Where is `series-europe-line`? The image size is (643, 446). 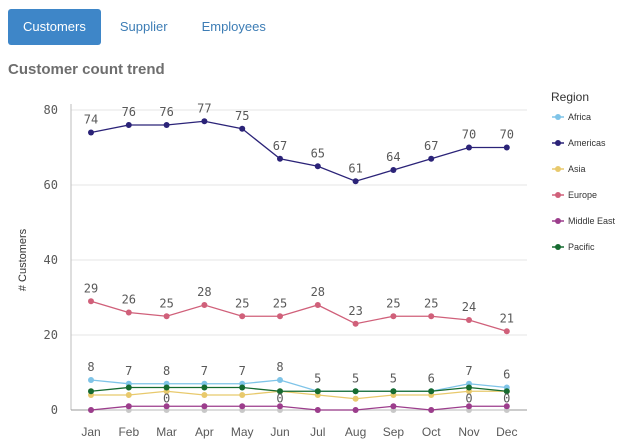 series-europe-line is located at coordinates (298, 316).